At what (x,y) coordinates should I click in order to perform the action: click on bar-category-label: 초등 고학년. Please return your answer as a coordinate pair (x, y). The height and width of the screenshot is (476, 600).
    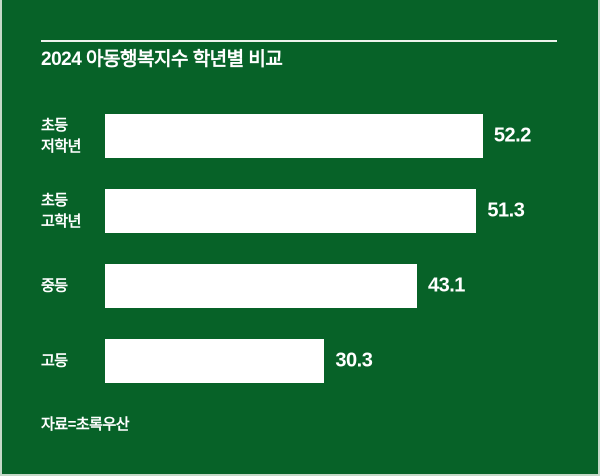
    Looking at the image, I should click on (61, 211).